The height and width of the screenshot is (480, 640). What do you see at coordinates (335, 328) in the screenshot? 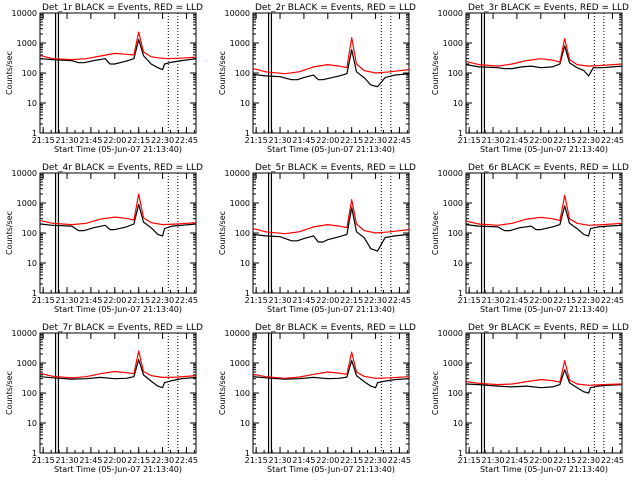
I see `chart-title: Det_8r BLACK = Events, RED = LLD` at bounding box center [335, 328].